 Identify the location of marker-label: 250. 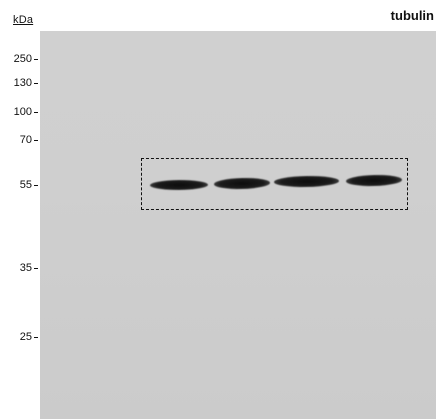
(22, 59).